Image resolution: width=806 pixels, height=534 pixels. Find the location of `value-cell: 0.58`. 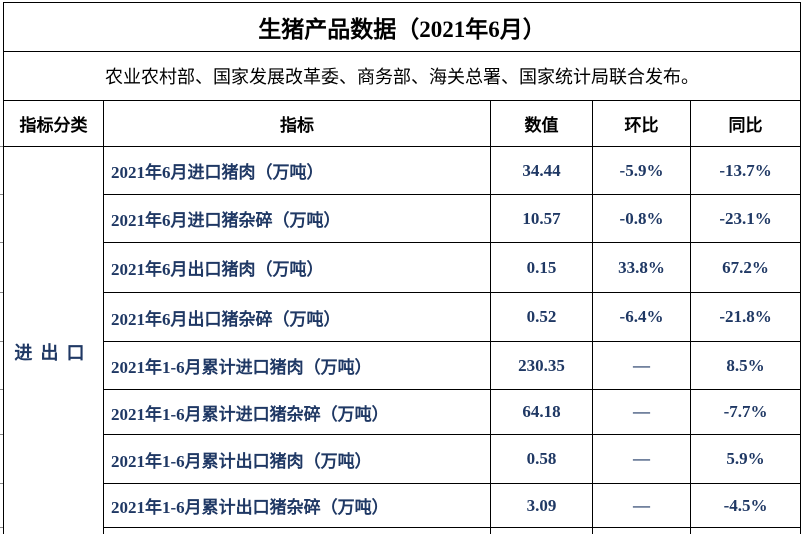

value-cell: 0.58 is located at coordinates (541, 459).